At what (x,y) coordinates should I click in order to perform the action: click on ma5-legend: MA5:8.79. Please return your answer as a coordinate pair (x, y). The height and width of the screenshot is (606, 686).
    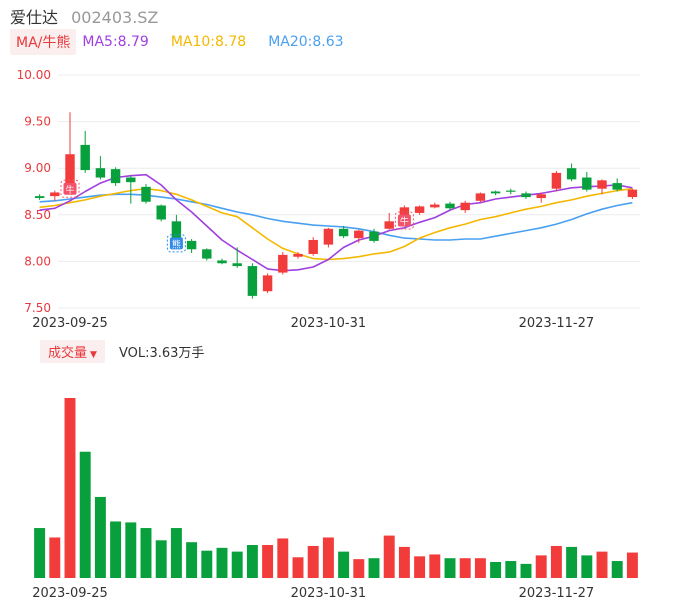
    Looking at the image, I should click on (115, 42).